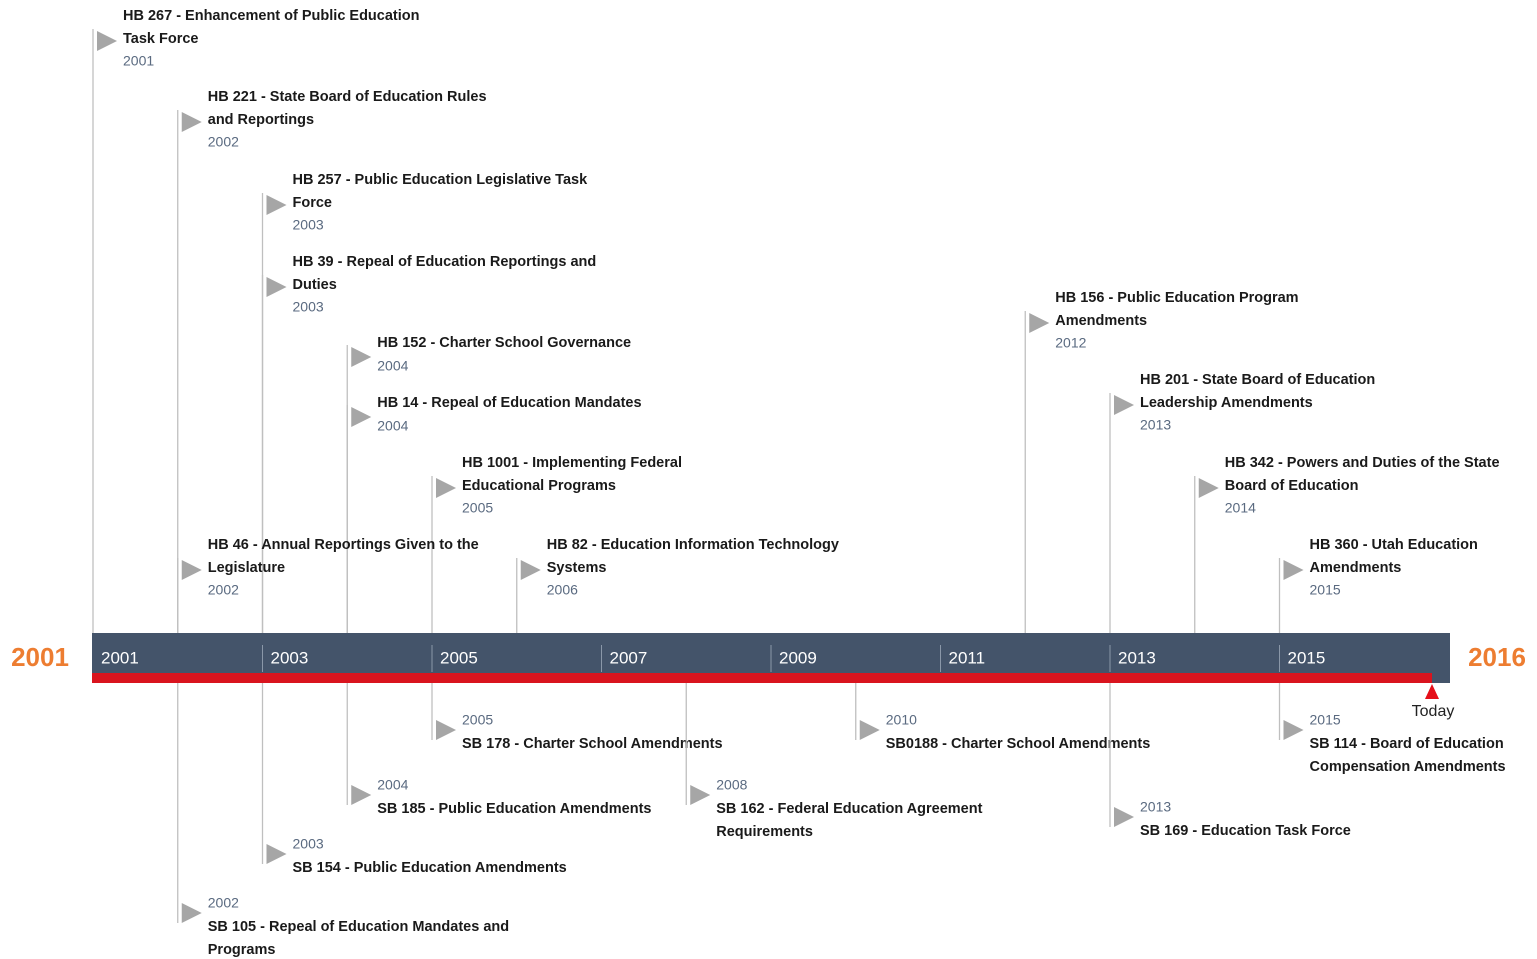 This screenshot has width=1537, height=959. What do you see at coordinates (1018, 744) in the screenshot?
I see `event-title: SB0188 - Charter School Amendments` at bounding box center [1018, 744].